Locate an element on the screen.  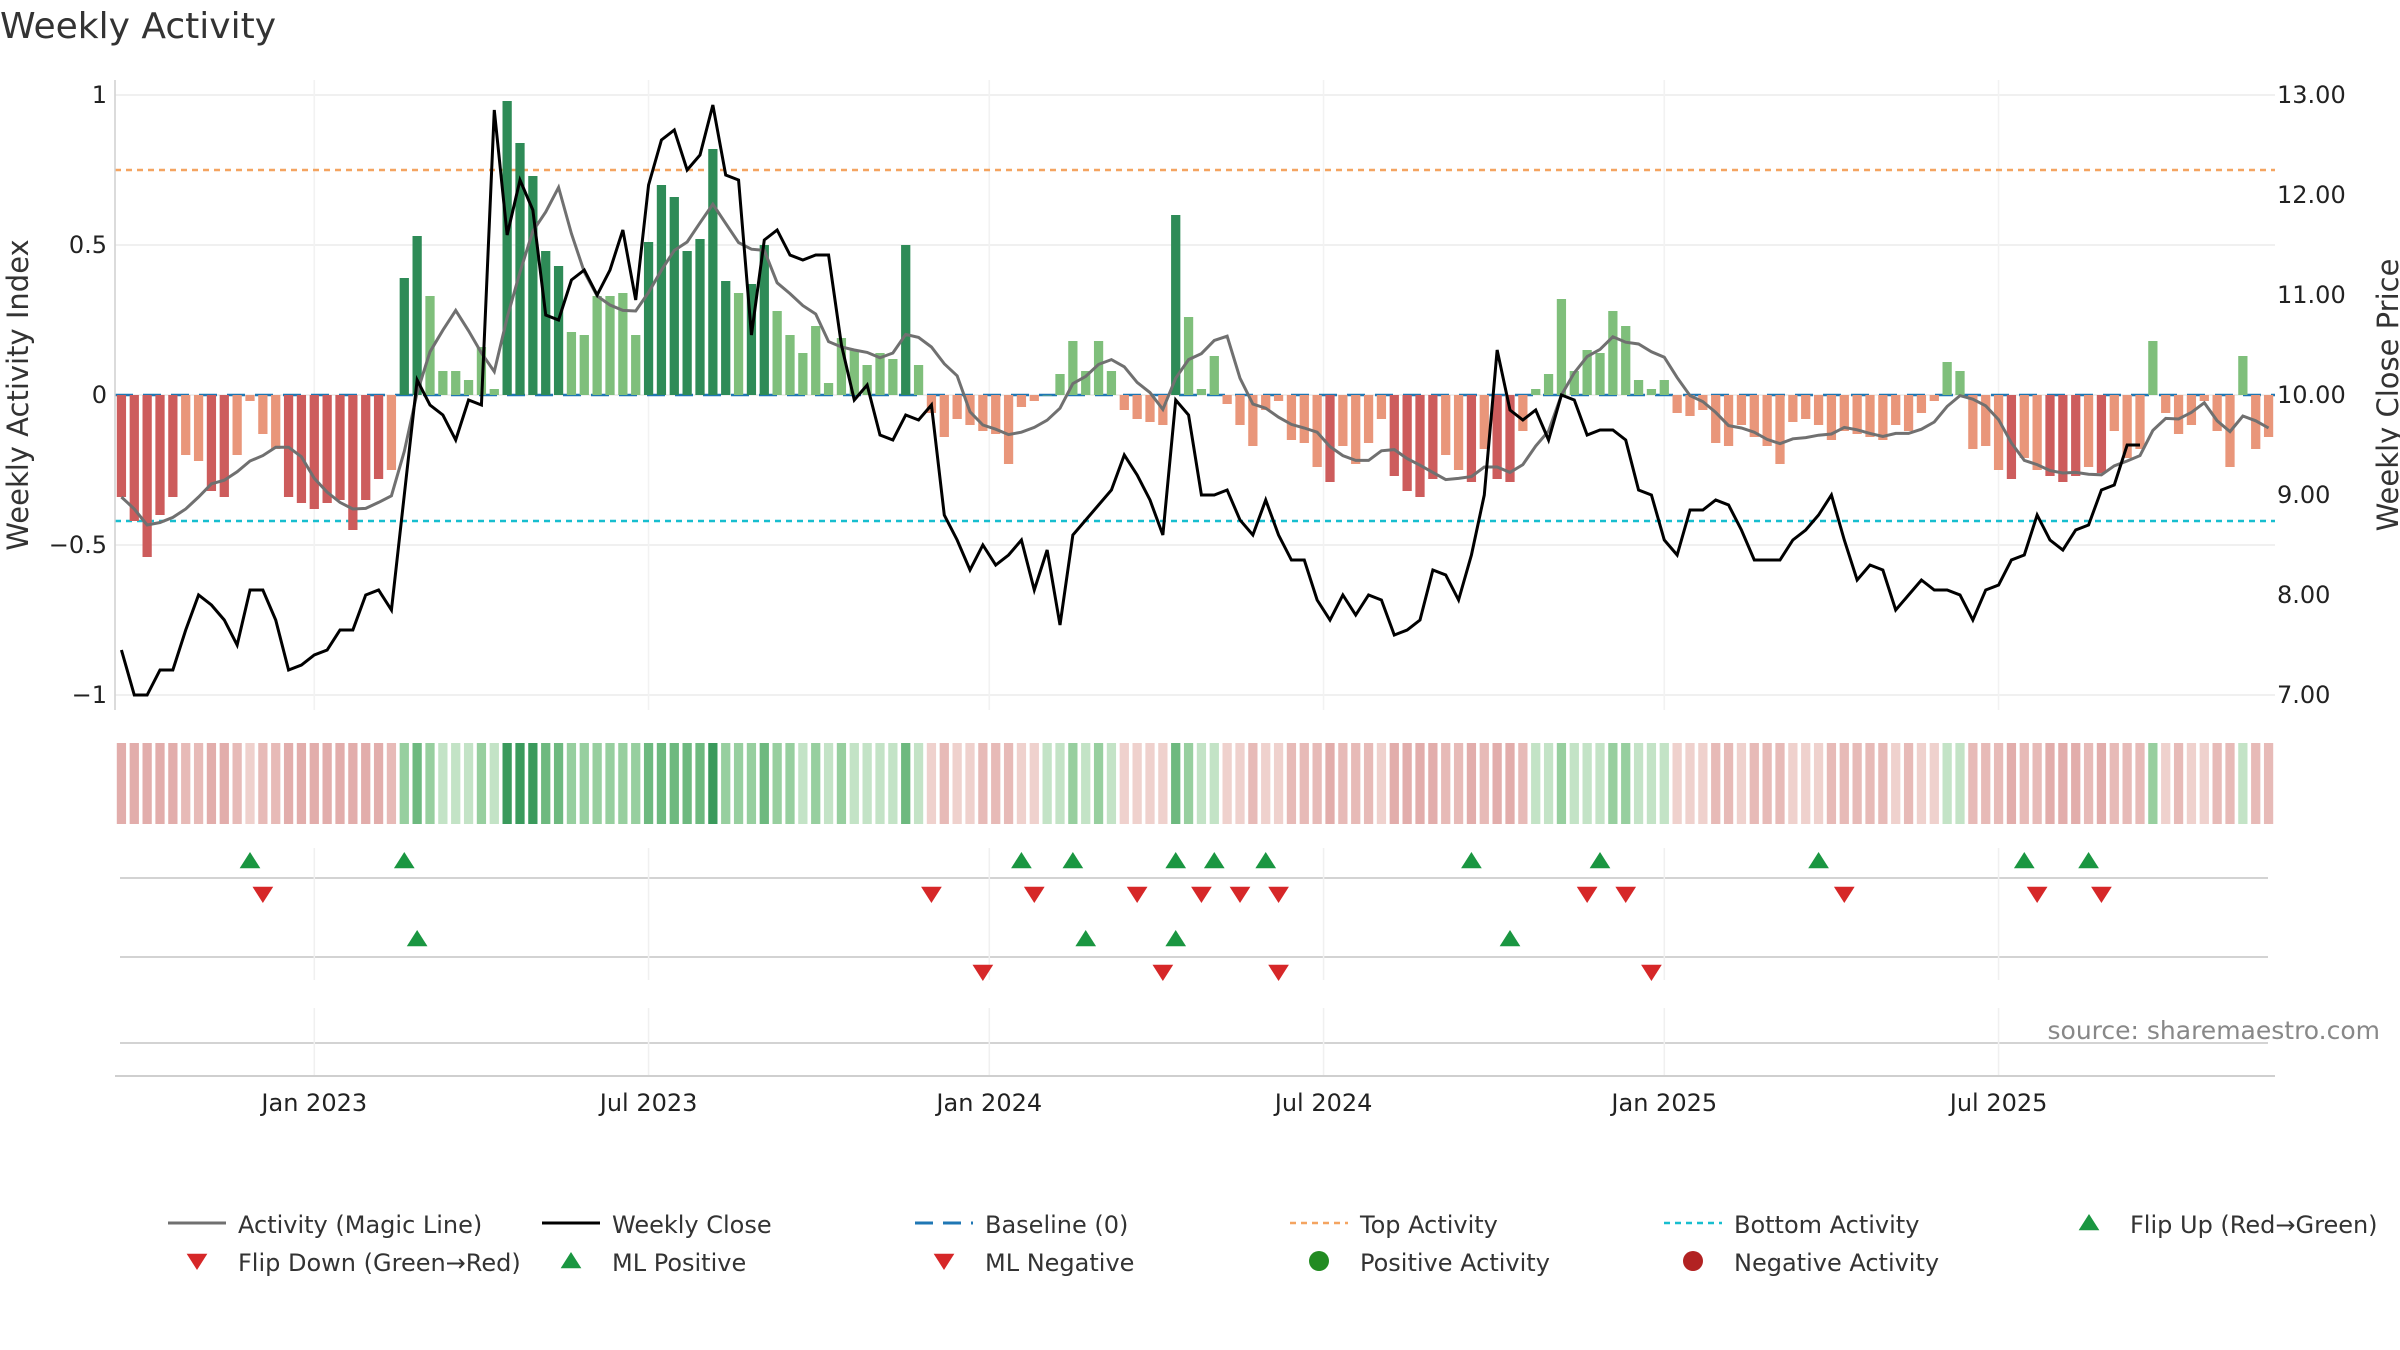
legend-label: Bottom Activity is located at coordinates (1826, 1225).